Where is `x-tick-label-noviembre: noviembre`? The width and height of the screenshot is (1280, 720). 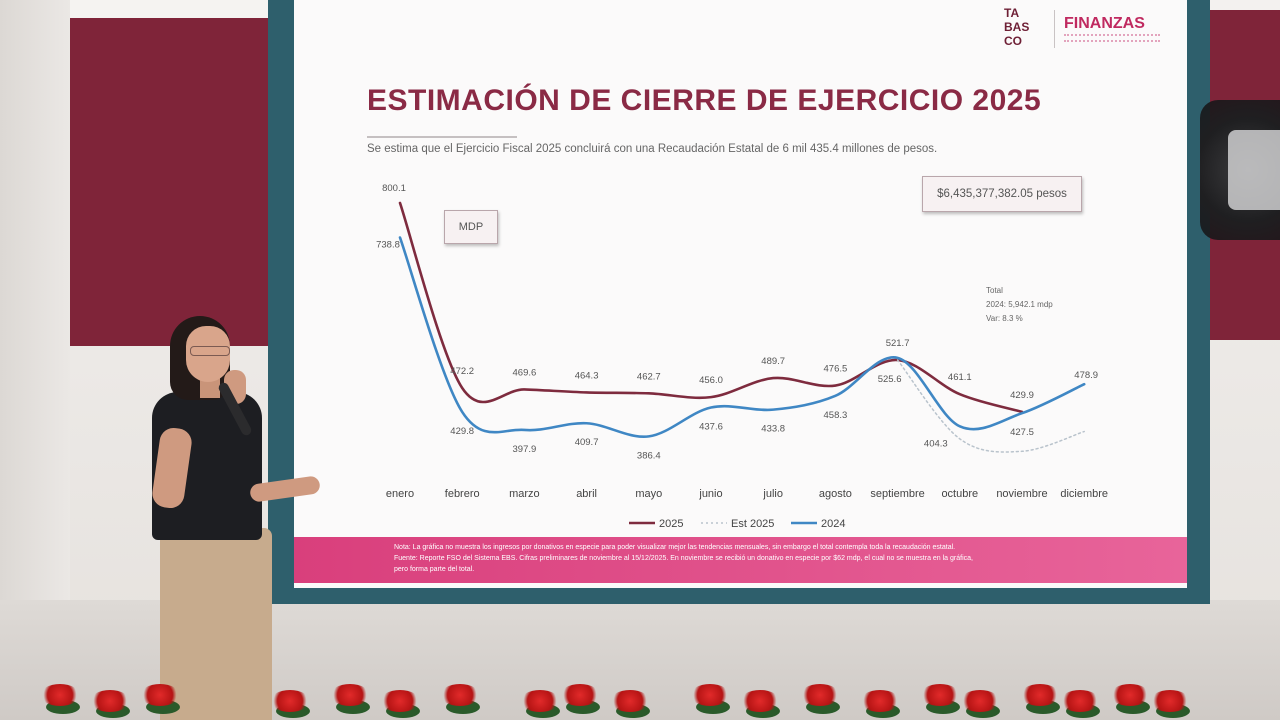
x-tick-label-noviembre: noviembre is located at coordinates (1021, 494).